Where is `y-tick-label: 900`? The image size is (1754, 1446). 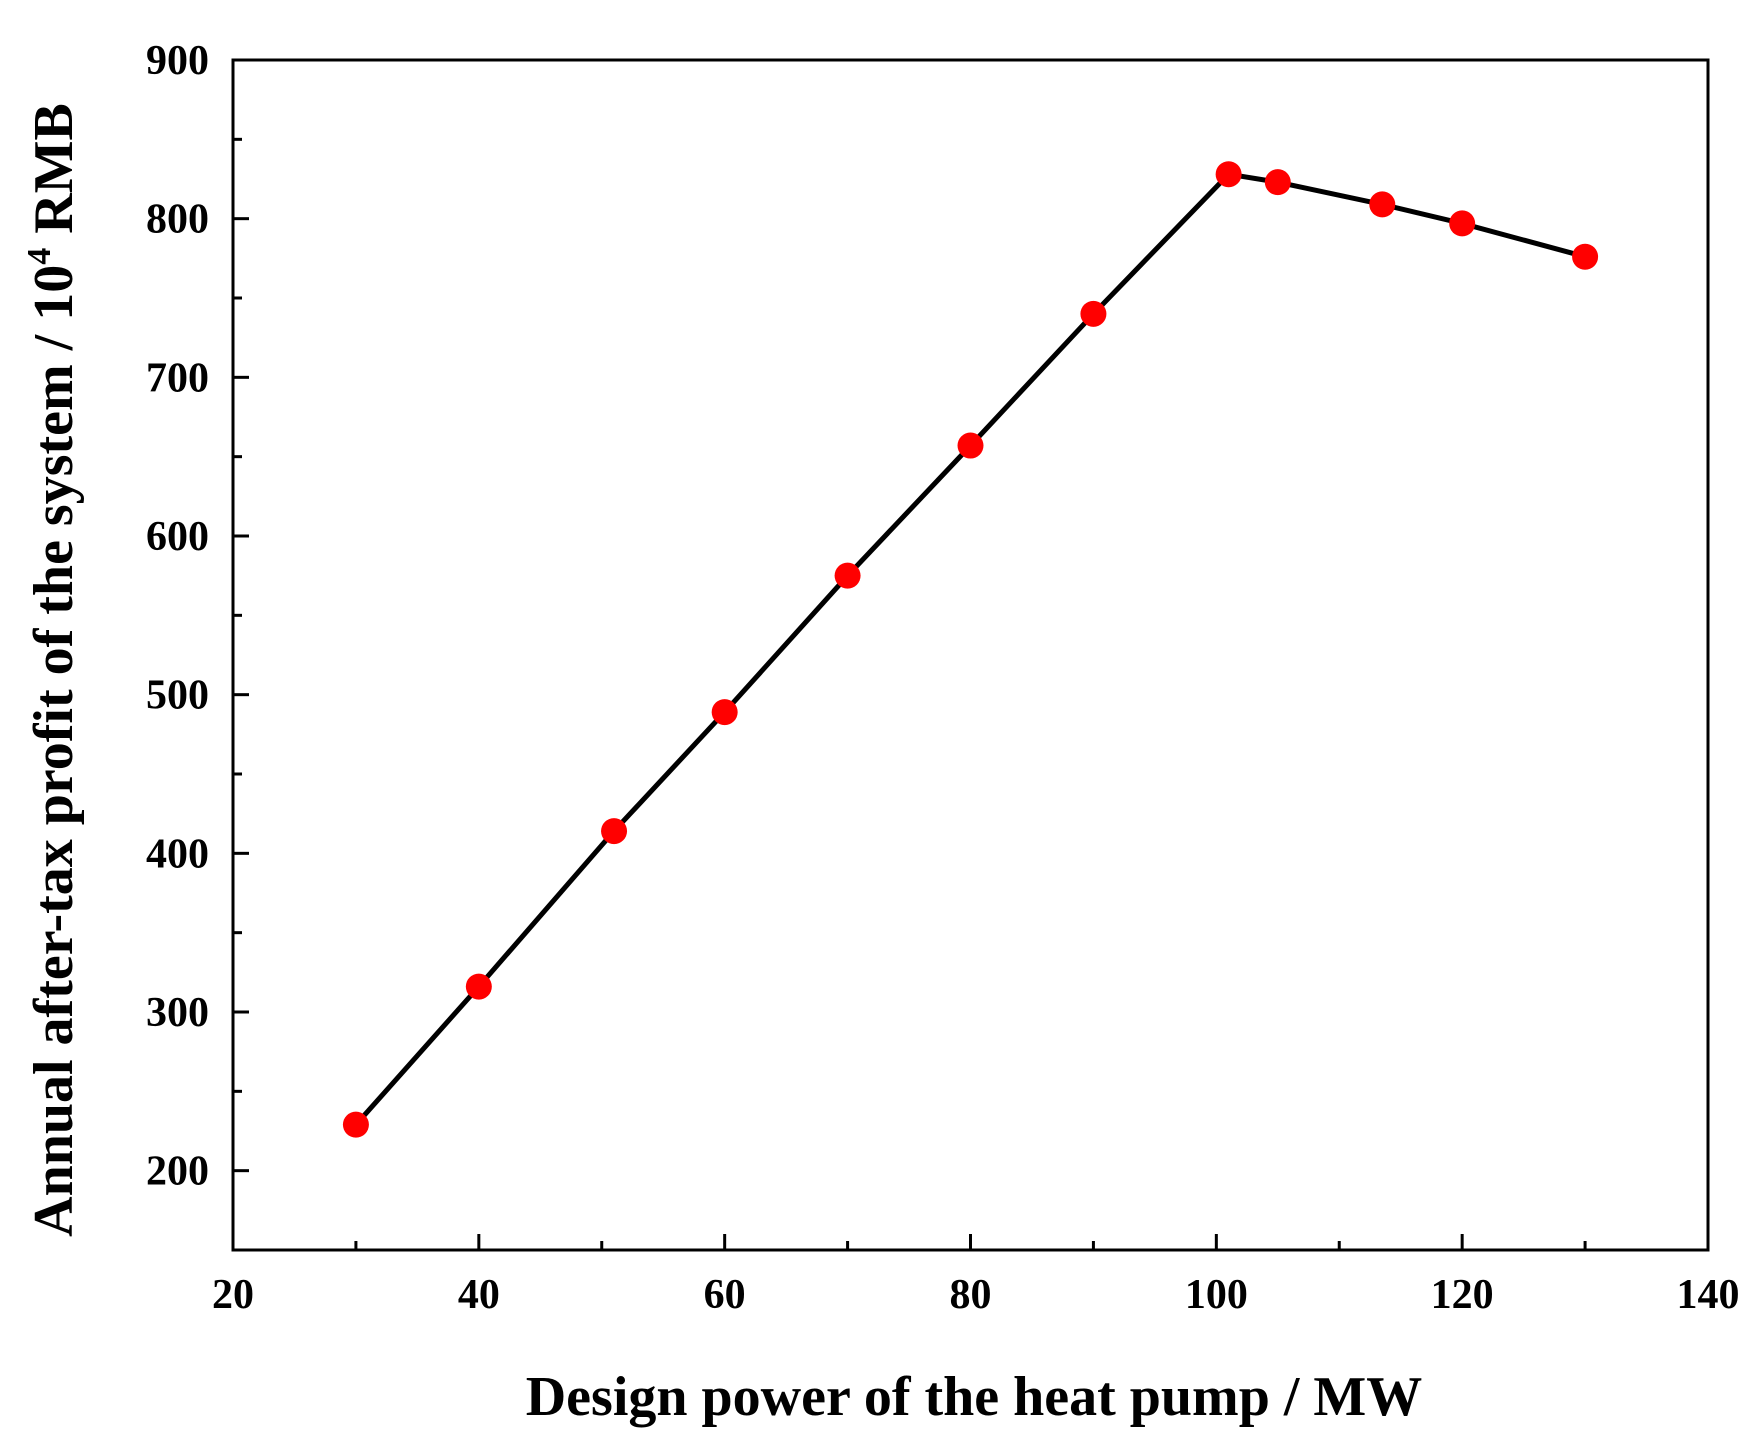
y-tick-label: 900 is located at coordinates (177, 61).